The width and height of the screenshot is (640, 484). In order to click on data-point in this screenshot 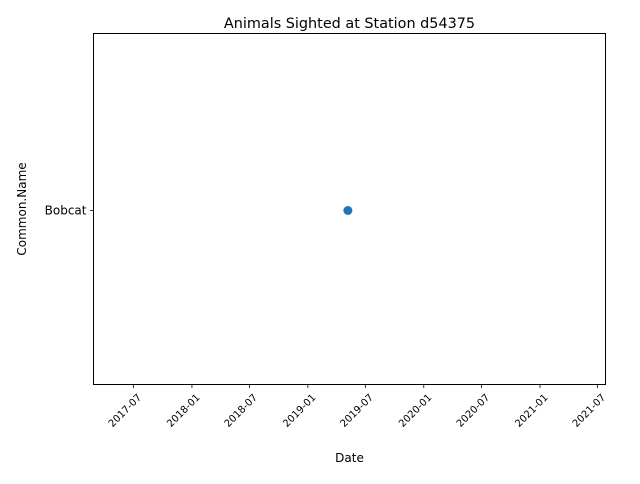, I will do `click(348, 210)`.